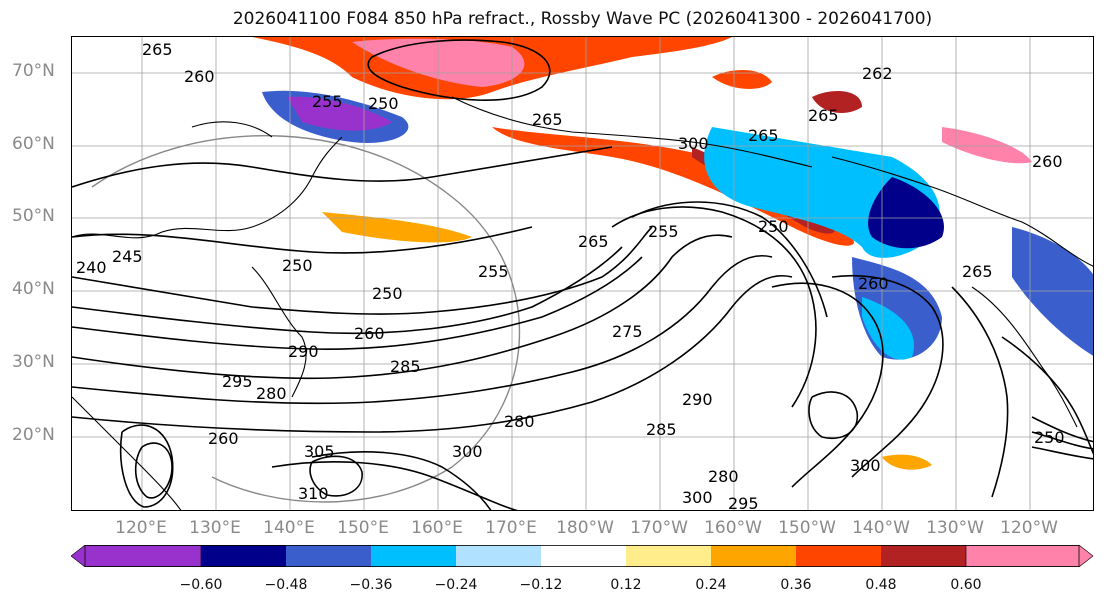 This screenshot has height=604, width=1105. I want to click on colorbar, so click(582, 557).